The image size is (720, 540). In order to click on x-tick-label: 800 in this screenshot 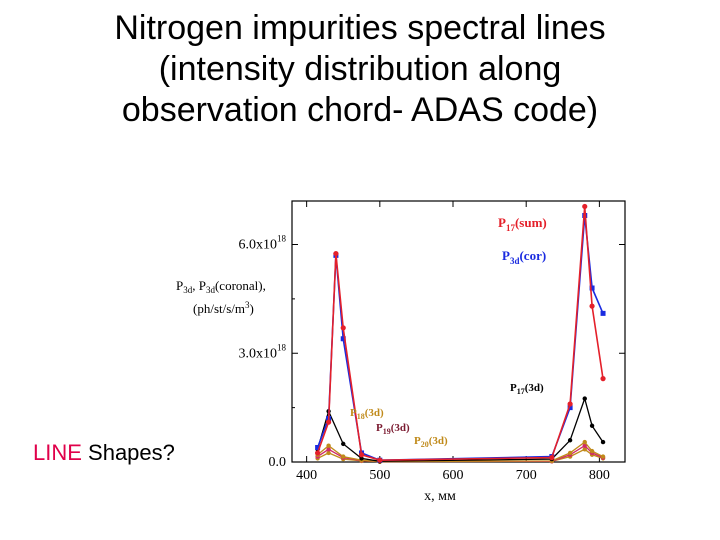, I will do `click(599, 475)`.